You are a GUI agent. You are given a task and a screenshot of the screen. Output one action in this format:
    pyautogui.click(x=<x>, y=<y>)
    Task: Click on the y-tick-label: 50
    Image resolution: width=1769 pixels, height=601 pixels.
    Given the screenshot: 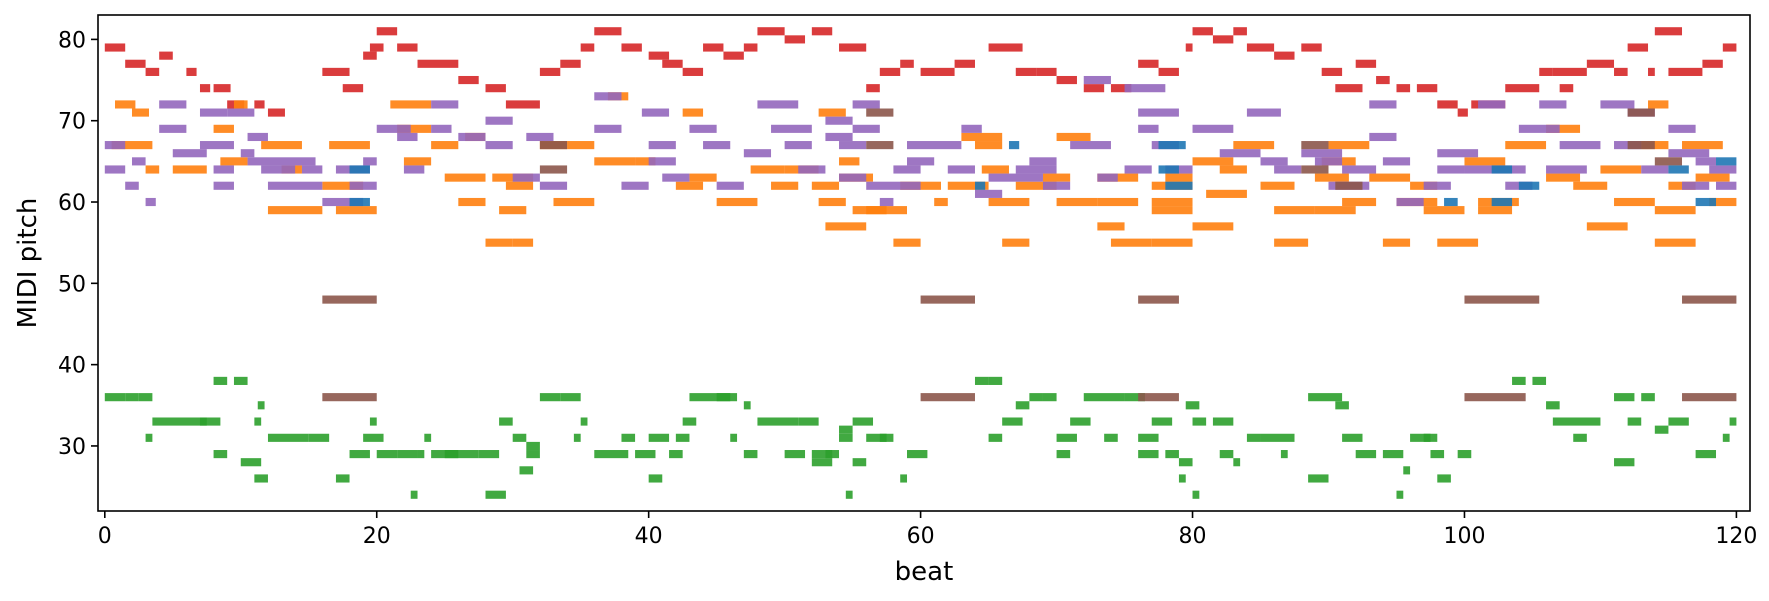 What is the action you would take?
    pyautogui.click(x=72, y=284)
    